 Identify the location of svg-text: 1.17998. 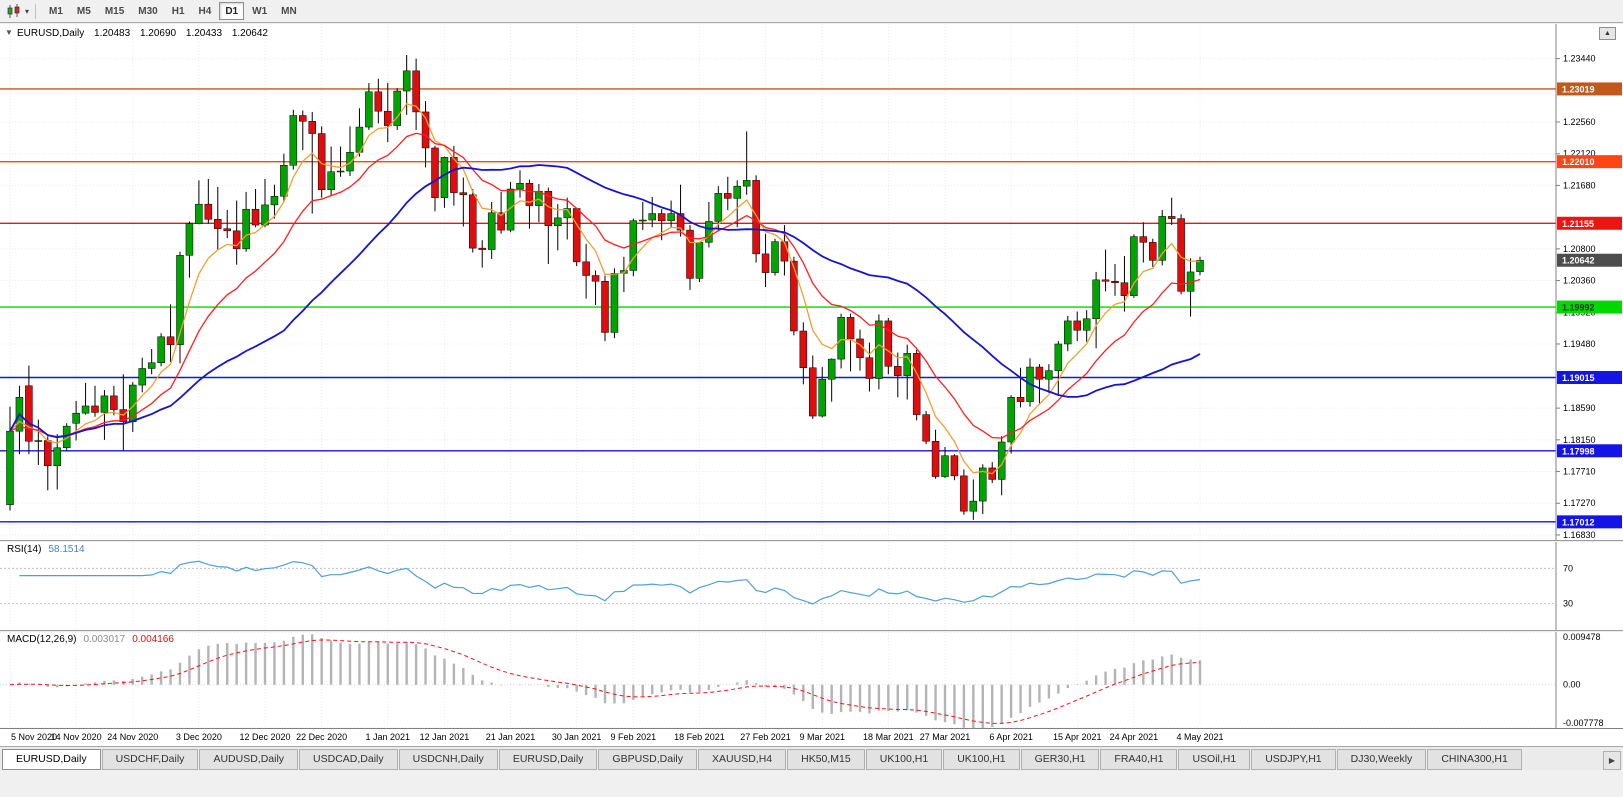
(1578, 451).